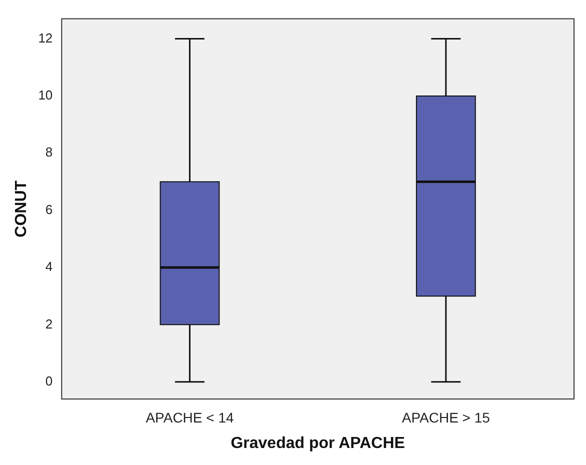 The height and width of the screenshot is (465, 586). Describe the element at coordinates (45, 95) in the screenshot. I see `y-tick-label: 10` at that location.